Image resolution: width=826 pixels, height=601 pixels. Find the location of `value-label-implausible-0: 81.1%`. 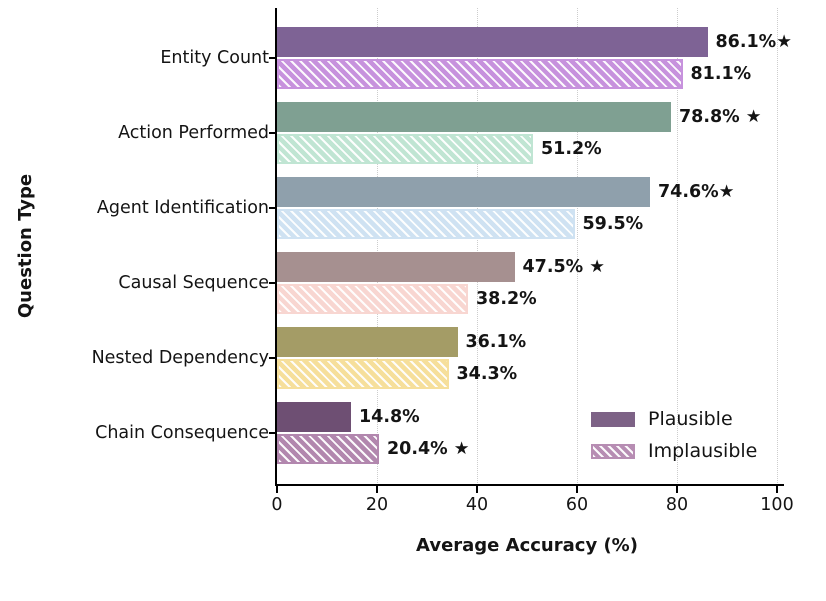

value-label-implausible-0: 81.1% is located at coordinates (721, 74).